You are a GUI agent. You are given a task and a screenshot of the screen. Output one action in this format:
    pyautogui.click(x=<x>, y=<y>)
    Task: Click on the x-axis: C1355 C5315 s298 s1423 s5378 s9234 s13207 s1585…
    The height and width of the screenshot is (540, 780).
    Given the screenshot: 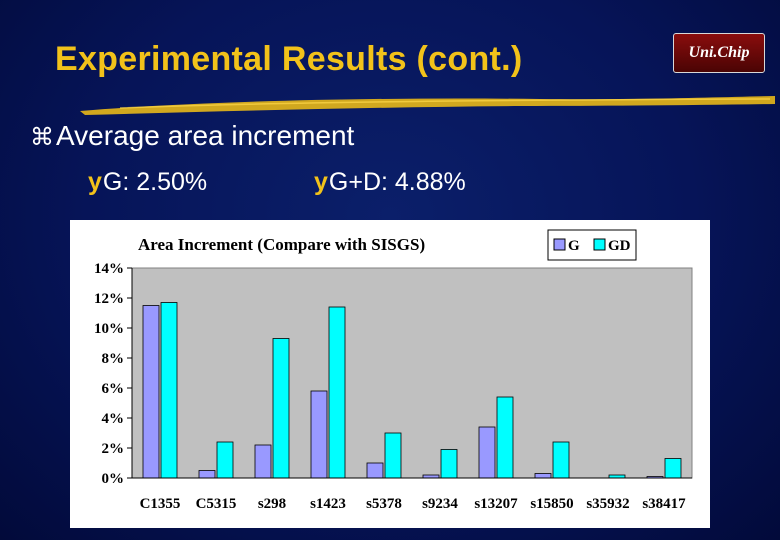 What is the action you would take?
    pyautogui.click(x=412, y=494)
    